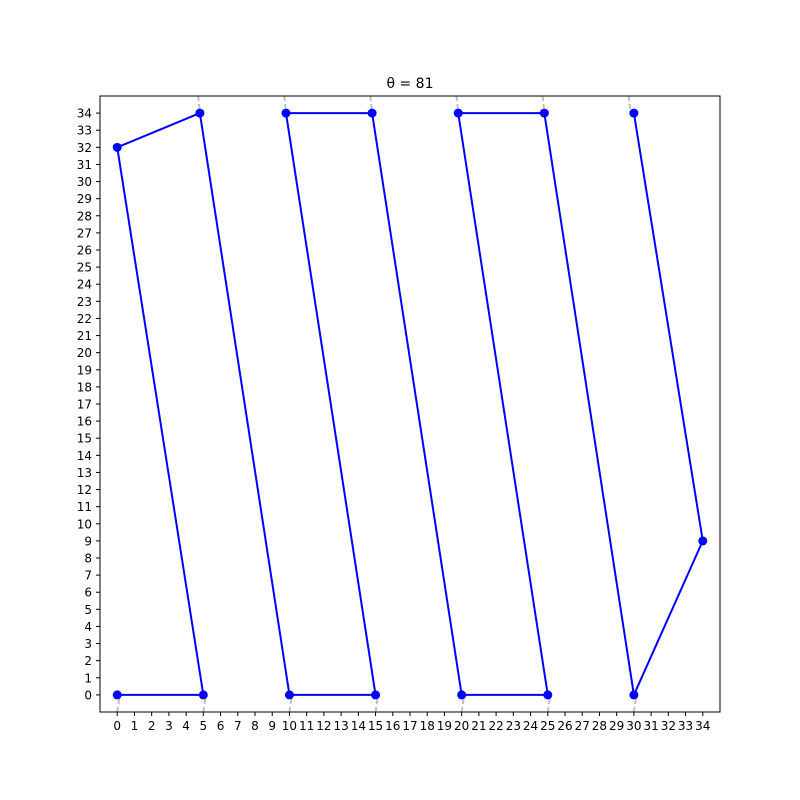  What do you see at coordinates (427, 726) in the screenshot?
I see `x-tick-label: 18` at bounding box center [427, 726].